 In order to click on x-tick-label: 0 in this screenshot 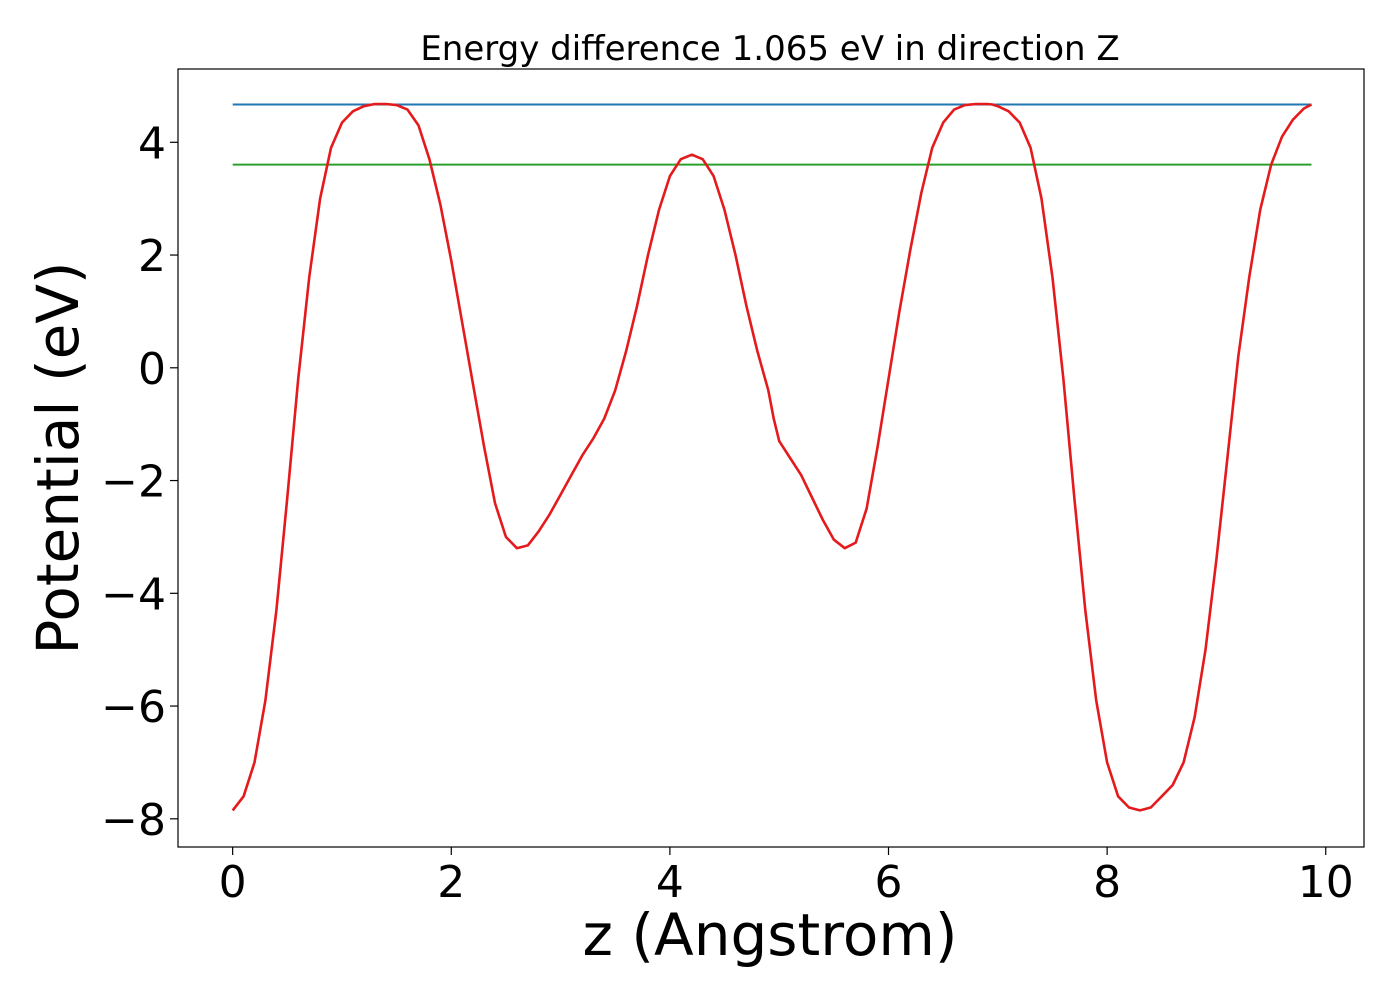, I will do `click(233, 882)`.